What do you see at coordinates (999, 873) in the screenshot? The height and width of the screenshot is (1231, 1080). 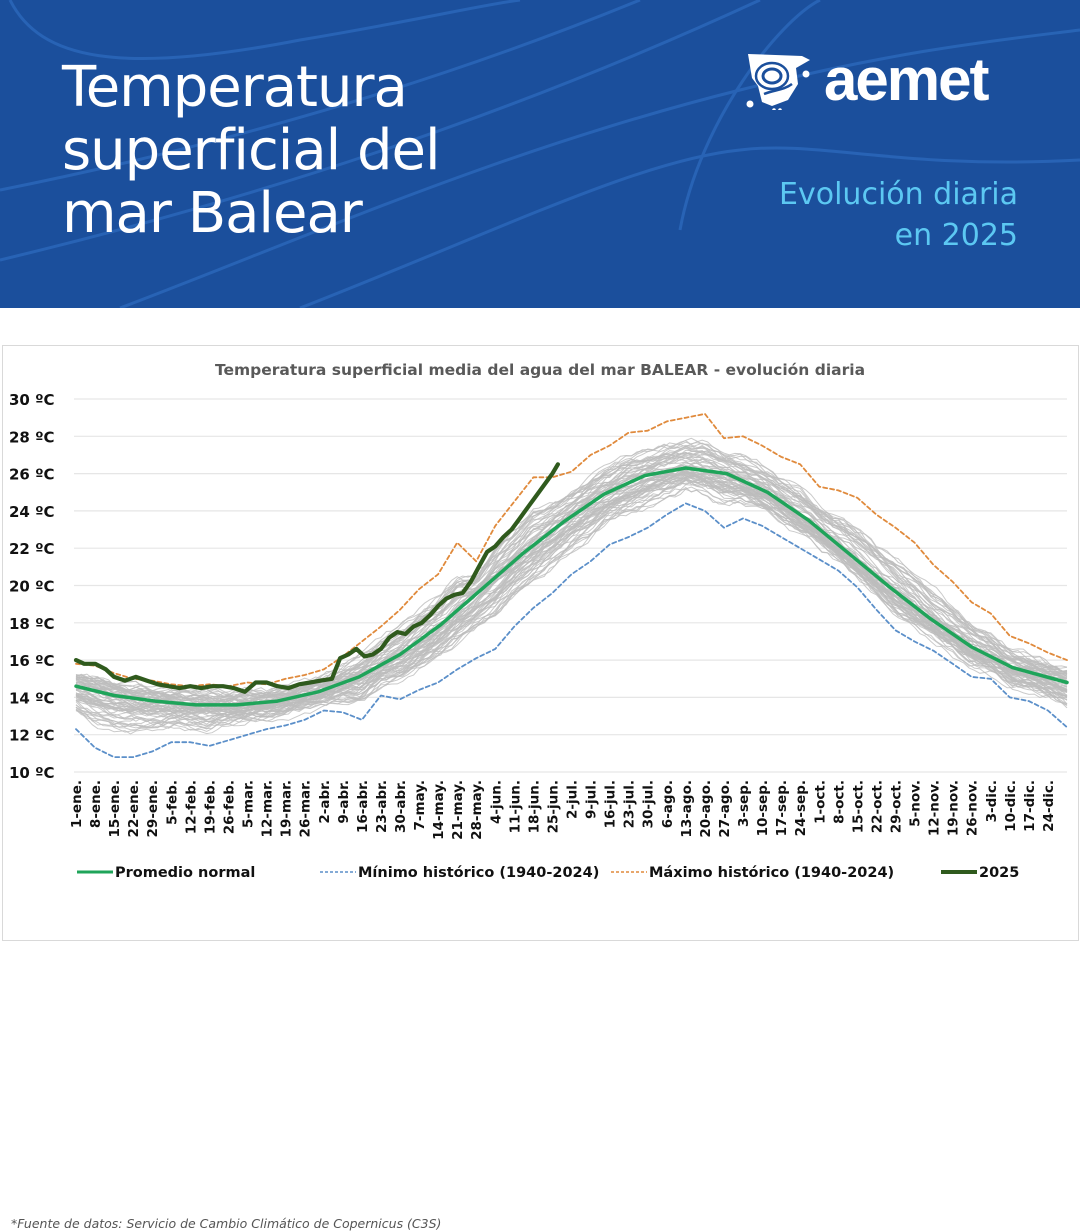 I see `legend-label: 2025` at bounding box center [999, 873].